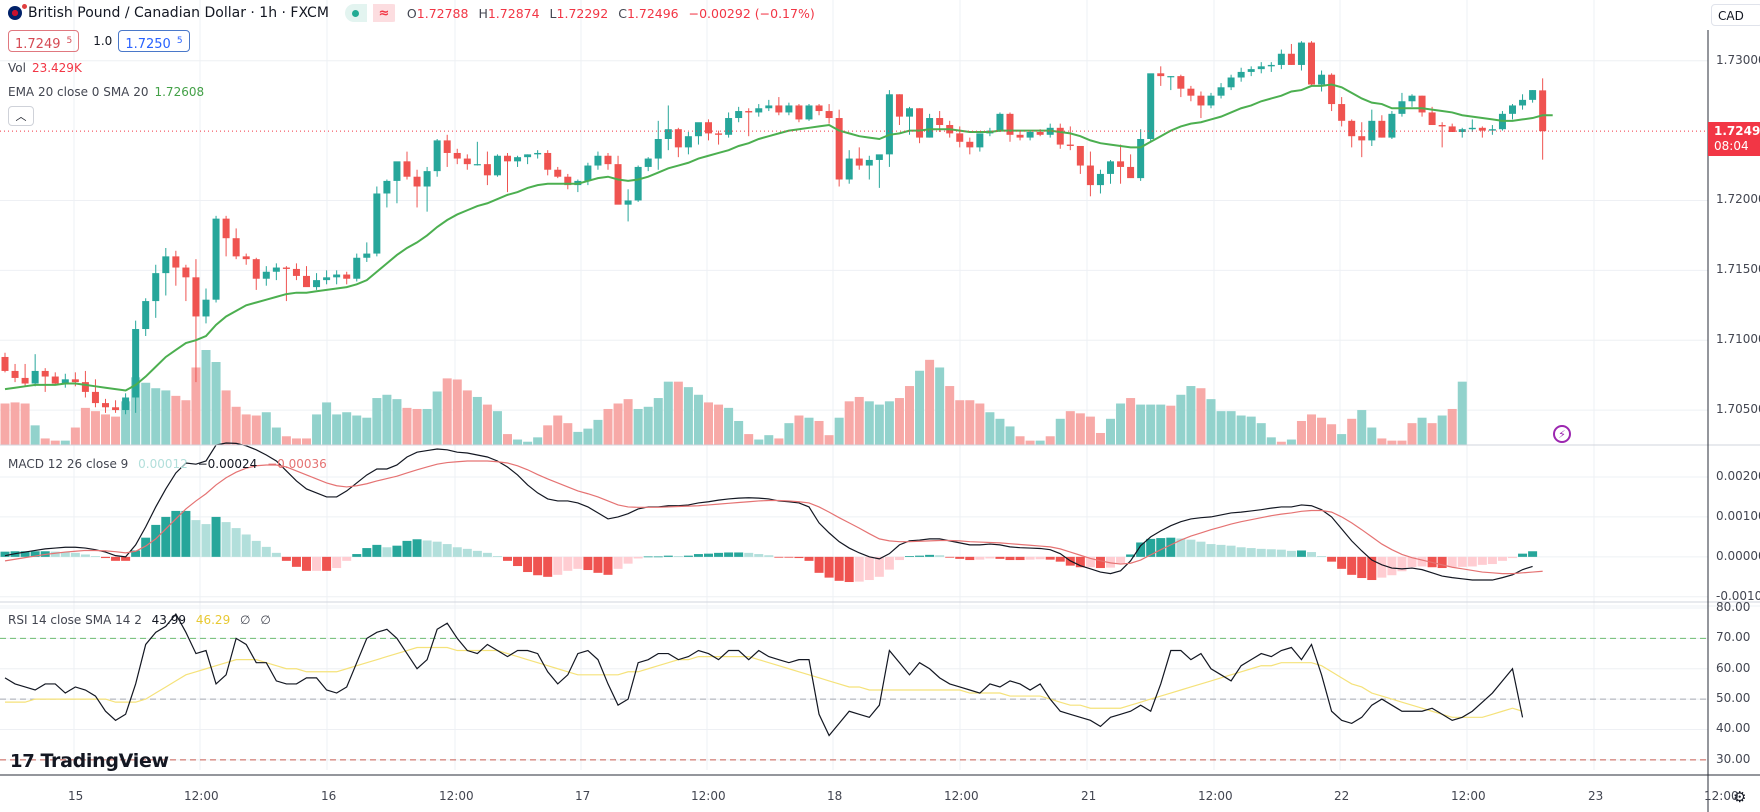  I want to click on rsi-axis-label: 40.00, so click(1733, 728).